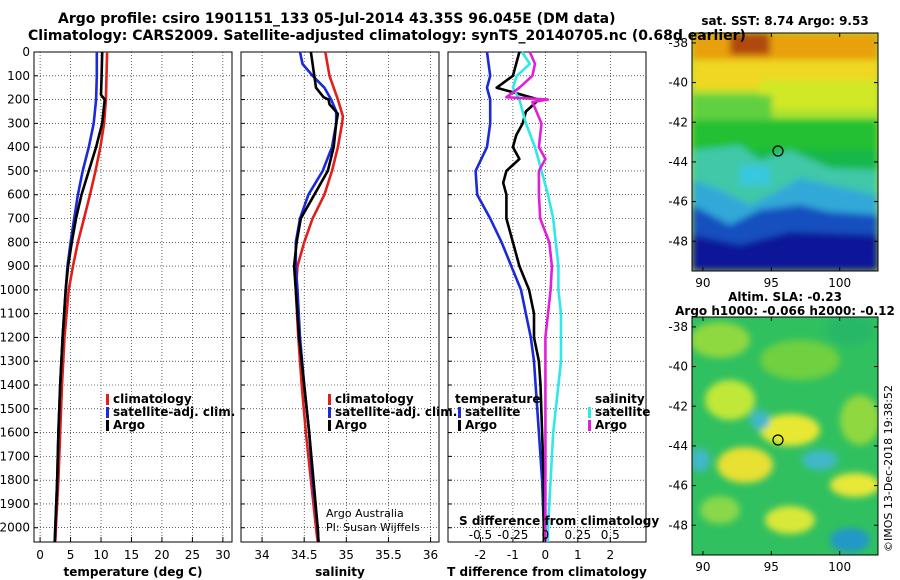 This screenshot has width=900, height=580. What do you see at coordinates (15, 337) in the screenshot?
I see `depth-label: 1200` at bounding box center [15, 337].